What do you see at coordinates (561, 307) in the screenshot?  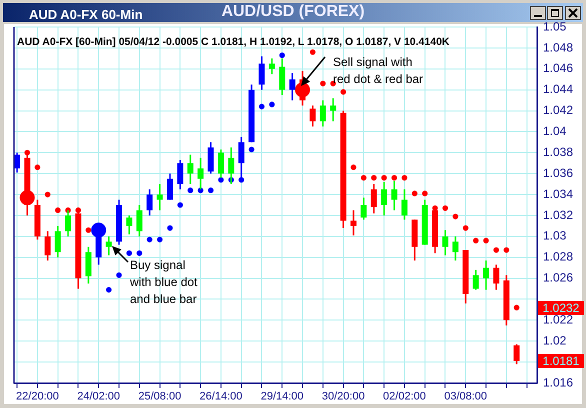 I see `text: 1.0232` at bounding box center [561, 307].